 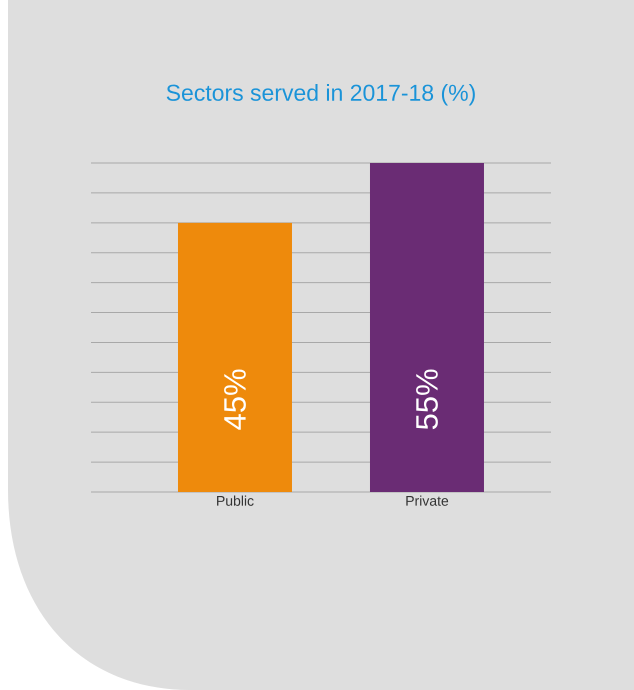 What do you see at coordinates (235, 501) in the screenshot?
I see `x-tick-label: Public` at bounding box center [235, 501].